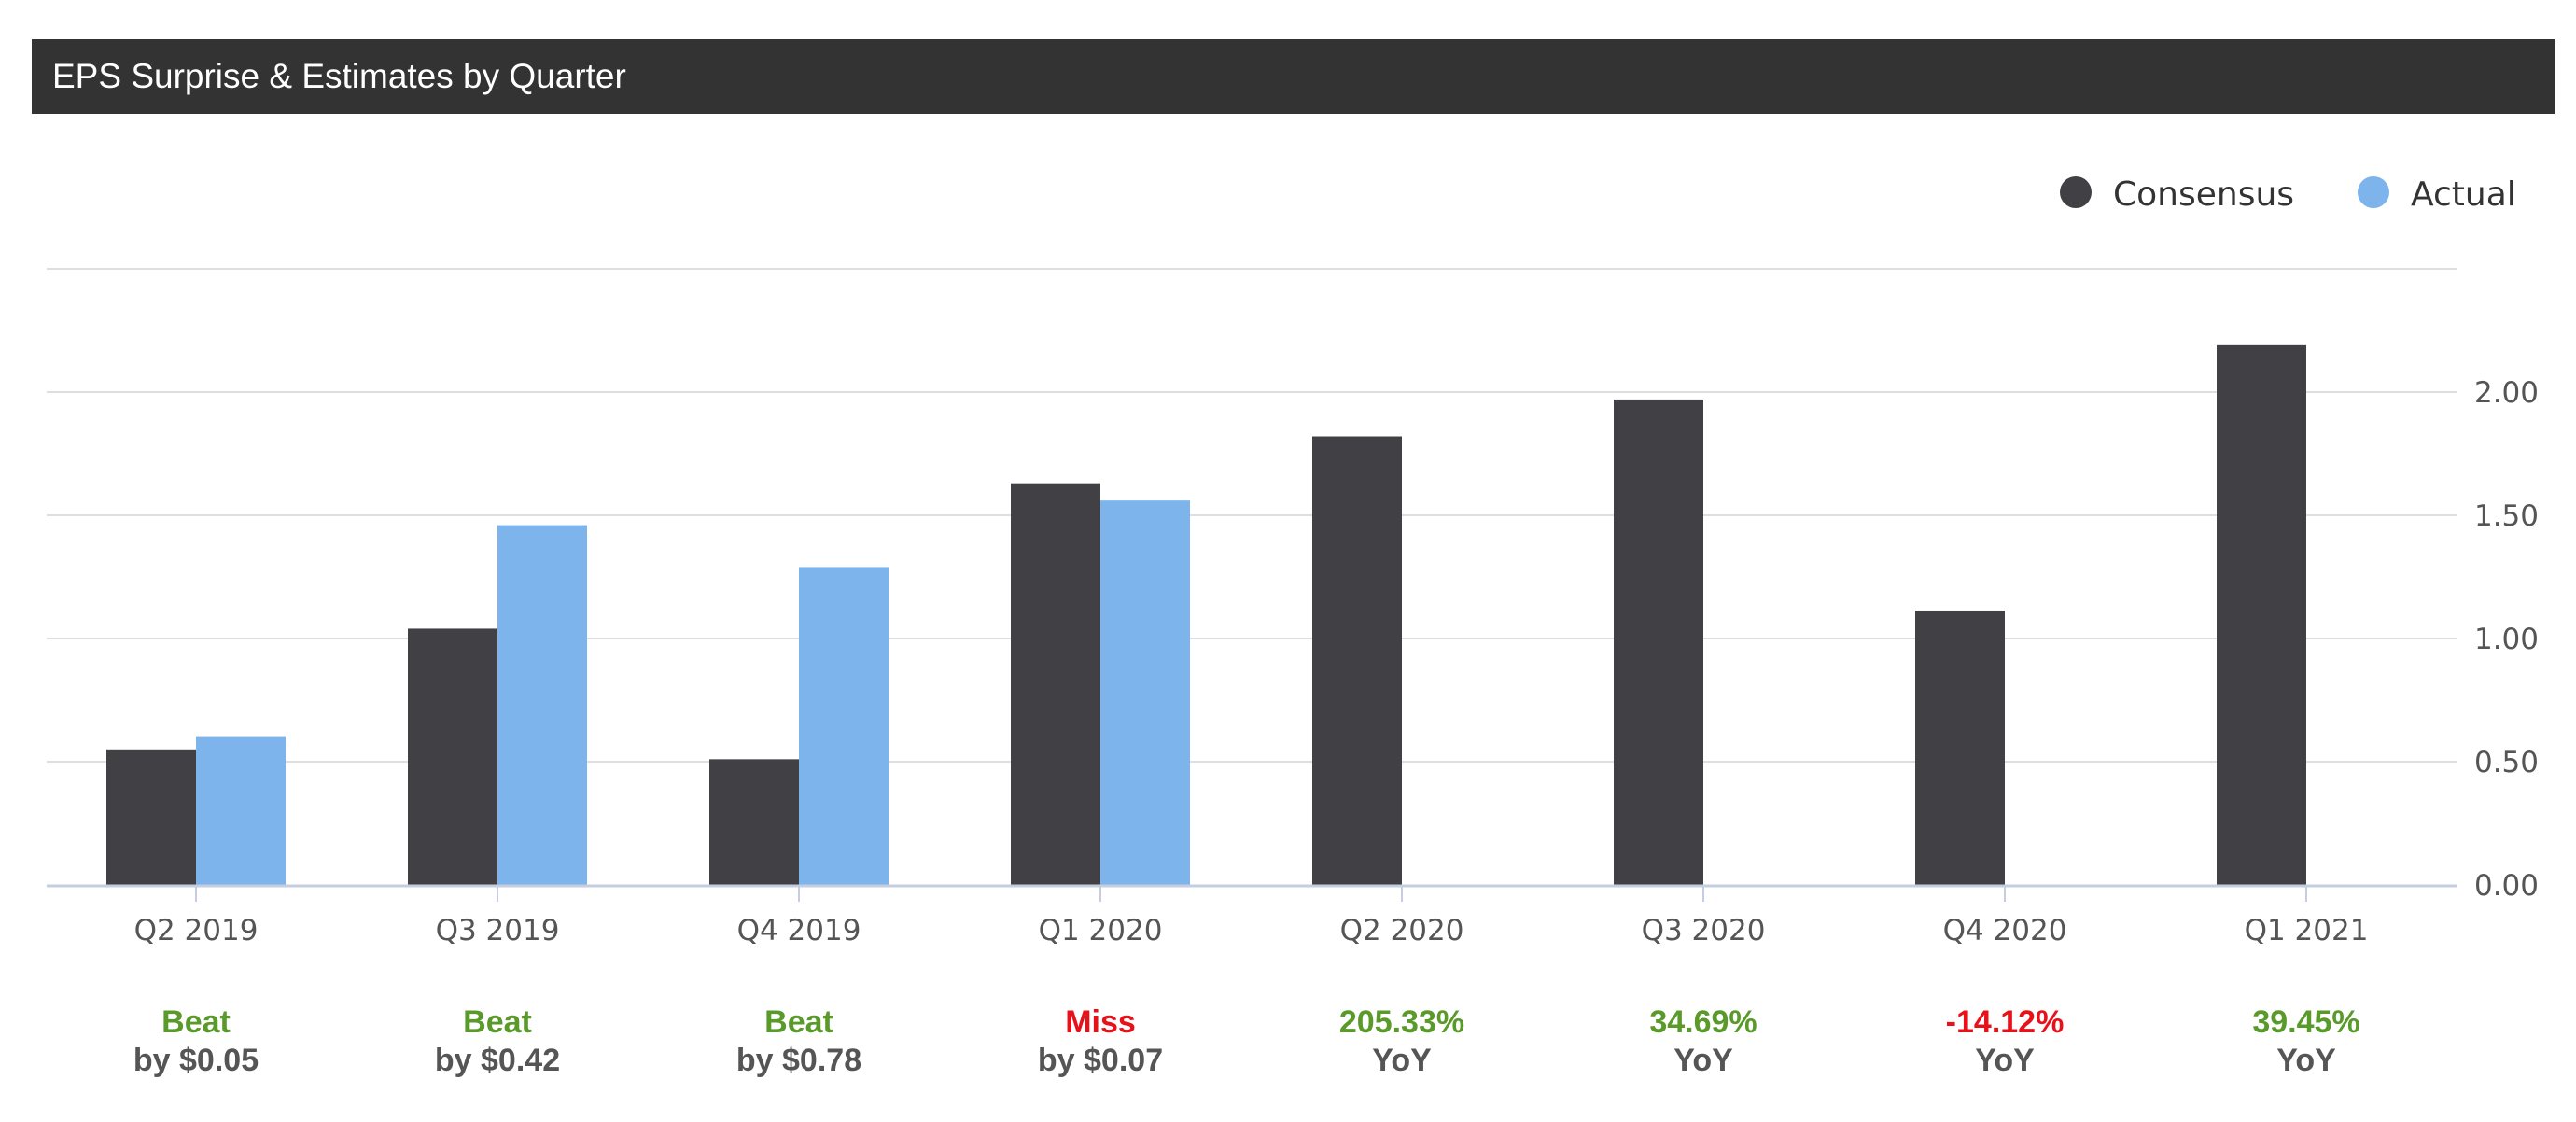 This screenshot has width=2576, height=1122. Describe the element at coordinates (1704, 930) in the screenshot. I see `x-tick-label: Q3 2020` at that location.